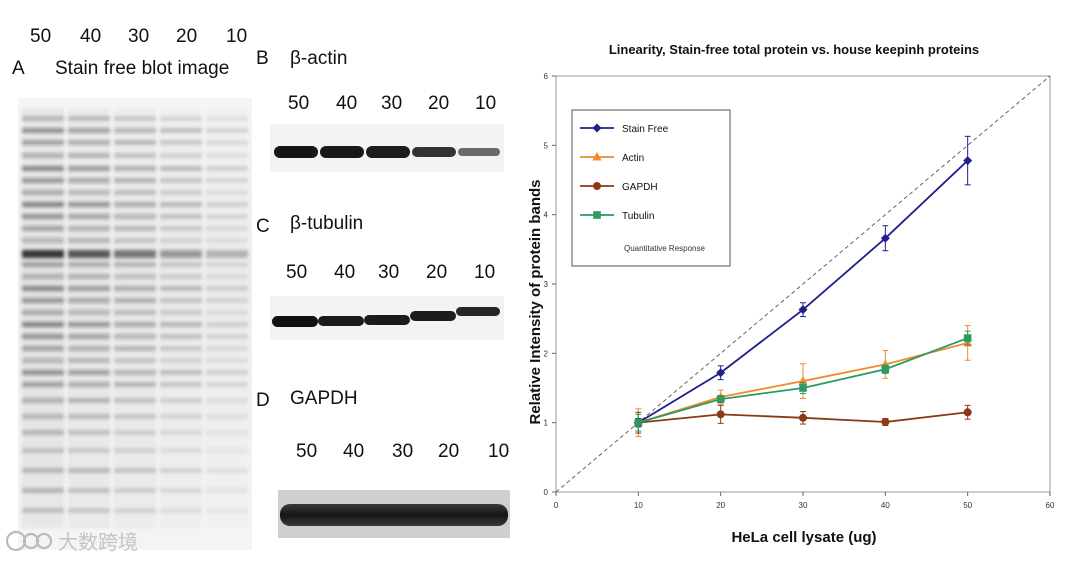  I want to click on legend-entry-label: Tubulin, so click(638, 216).